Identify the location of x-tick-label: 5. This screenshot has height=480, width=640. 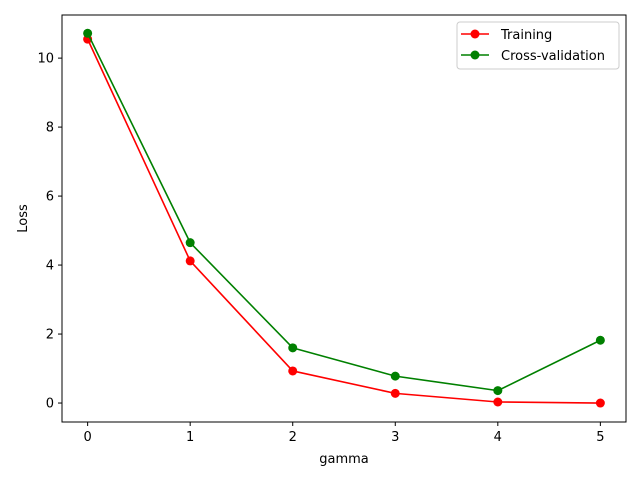
(600, 437).